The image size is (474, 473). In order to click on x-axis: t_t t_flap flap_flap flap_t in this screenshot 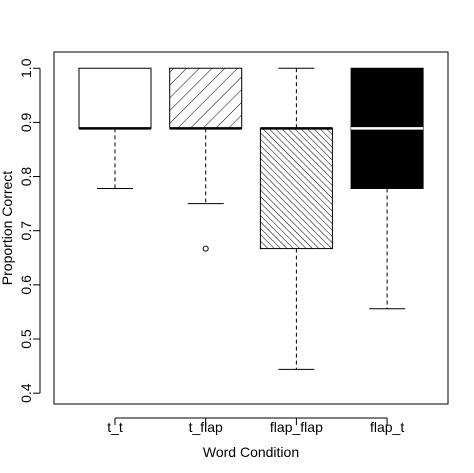, I will do `click(255, 426)`.